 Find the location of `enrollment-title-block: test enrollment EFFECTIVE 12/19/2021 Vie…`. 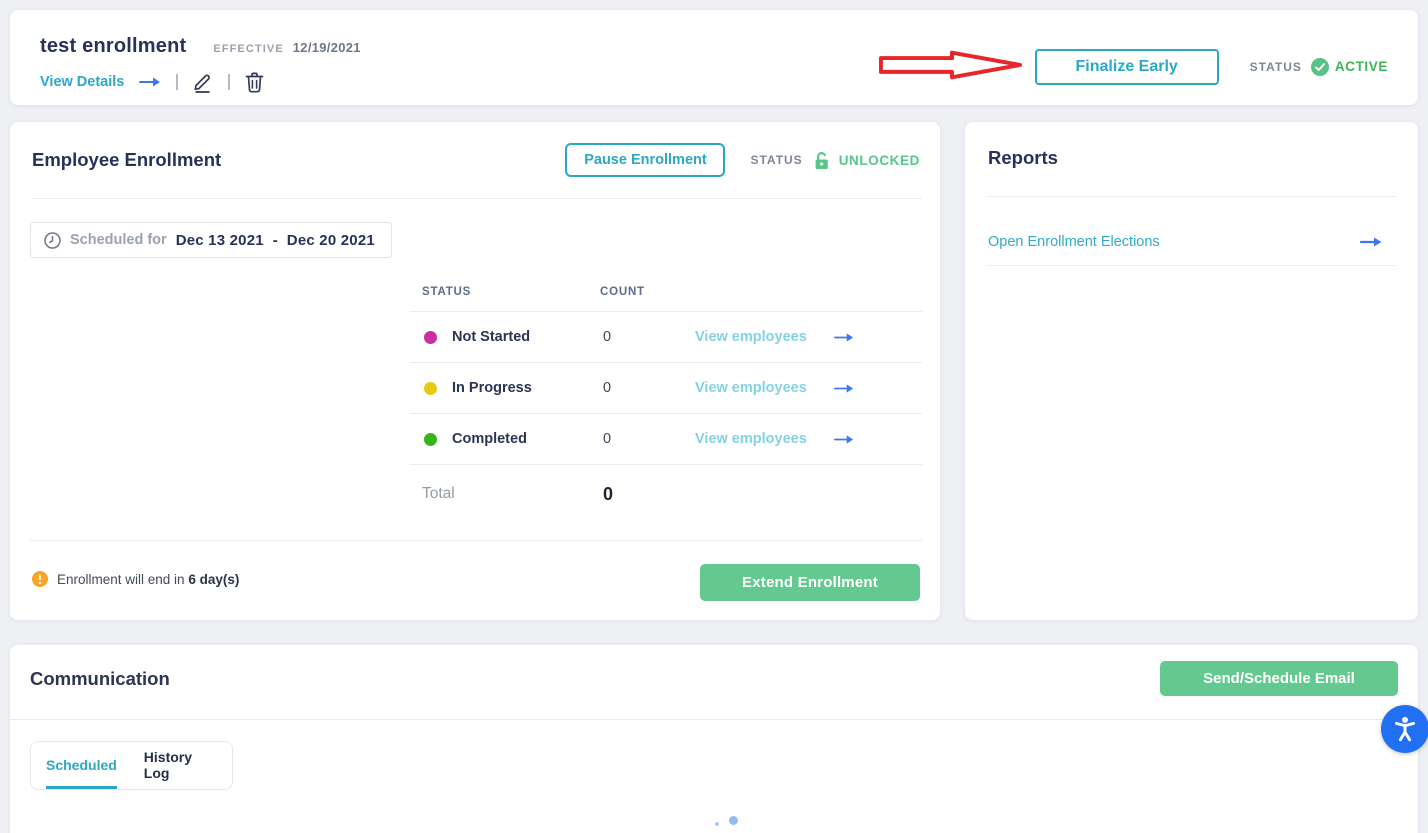

enrollment-title-block: test enrollment EFFECTIVE 12/19/2021 Vie… is located at coordinates (200, 64).